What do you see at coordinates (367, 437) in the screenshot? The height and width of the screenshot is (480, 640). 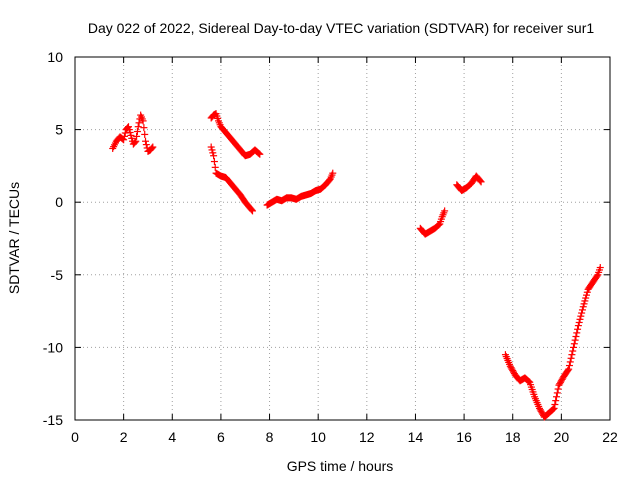 I see `x-tick-label: 12` at bounding box center [367, 437].